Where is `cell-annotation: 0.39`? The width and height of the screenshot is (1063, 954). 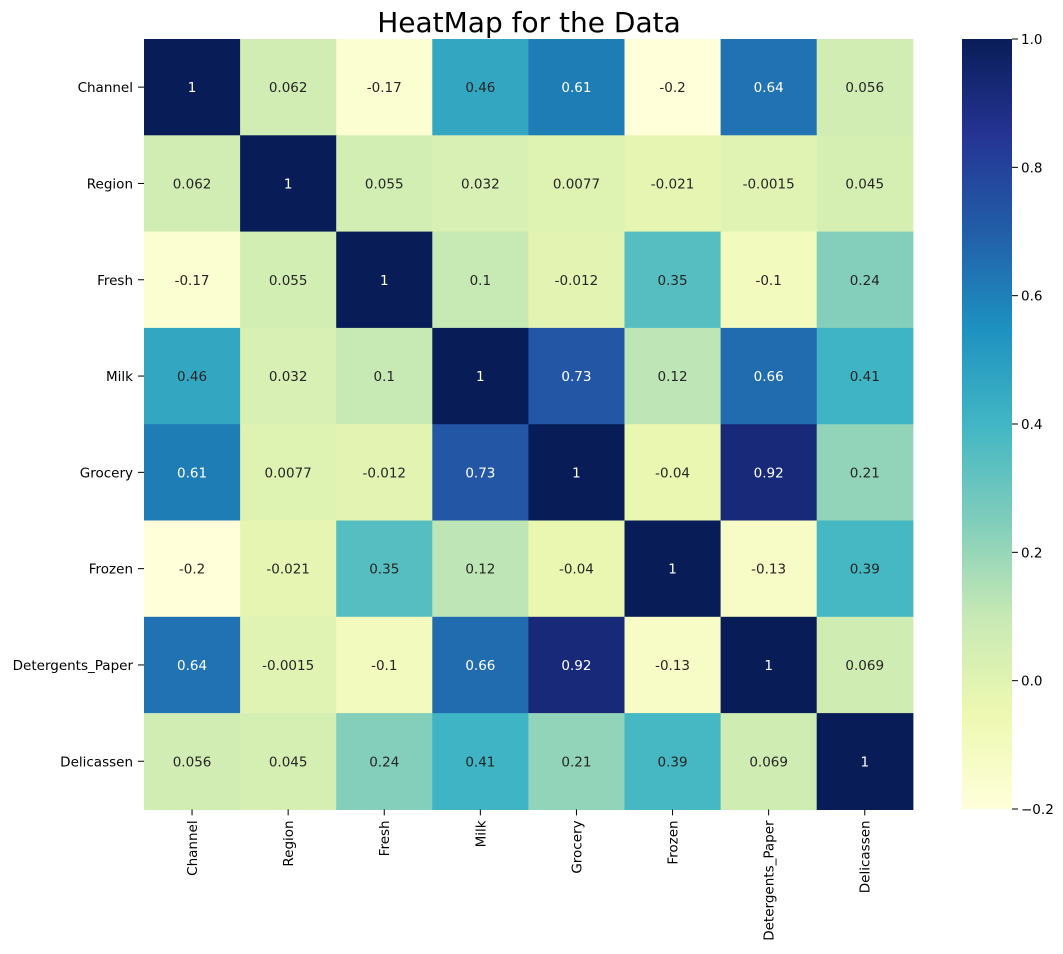 cell-annotation: 0.39 is located at coordinates (673, 762).